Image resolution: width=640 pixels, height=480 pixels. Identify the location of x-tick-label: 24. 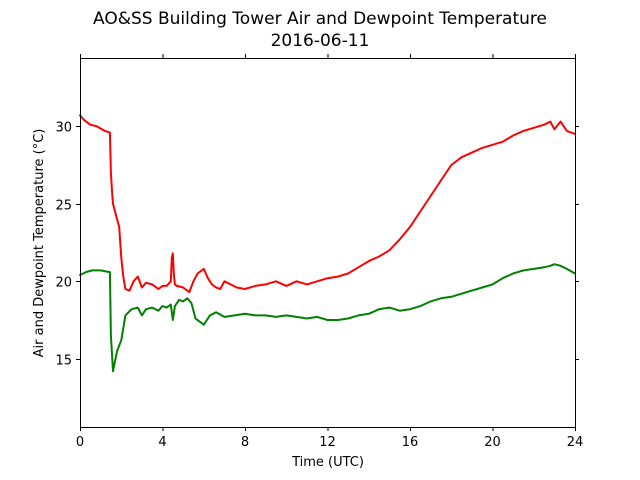
(575, 442).